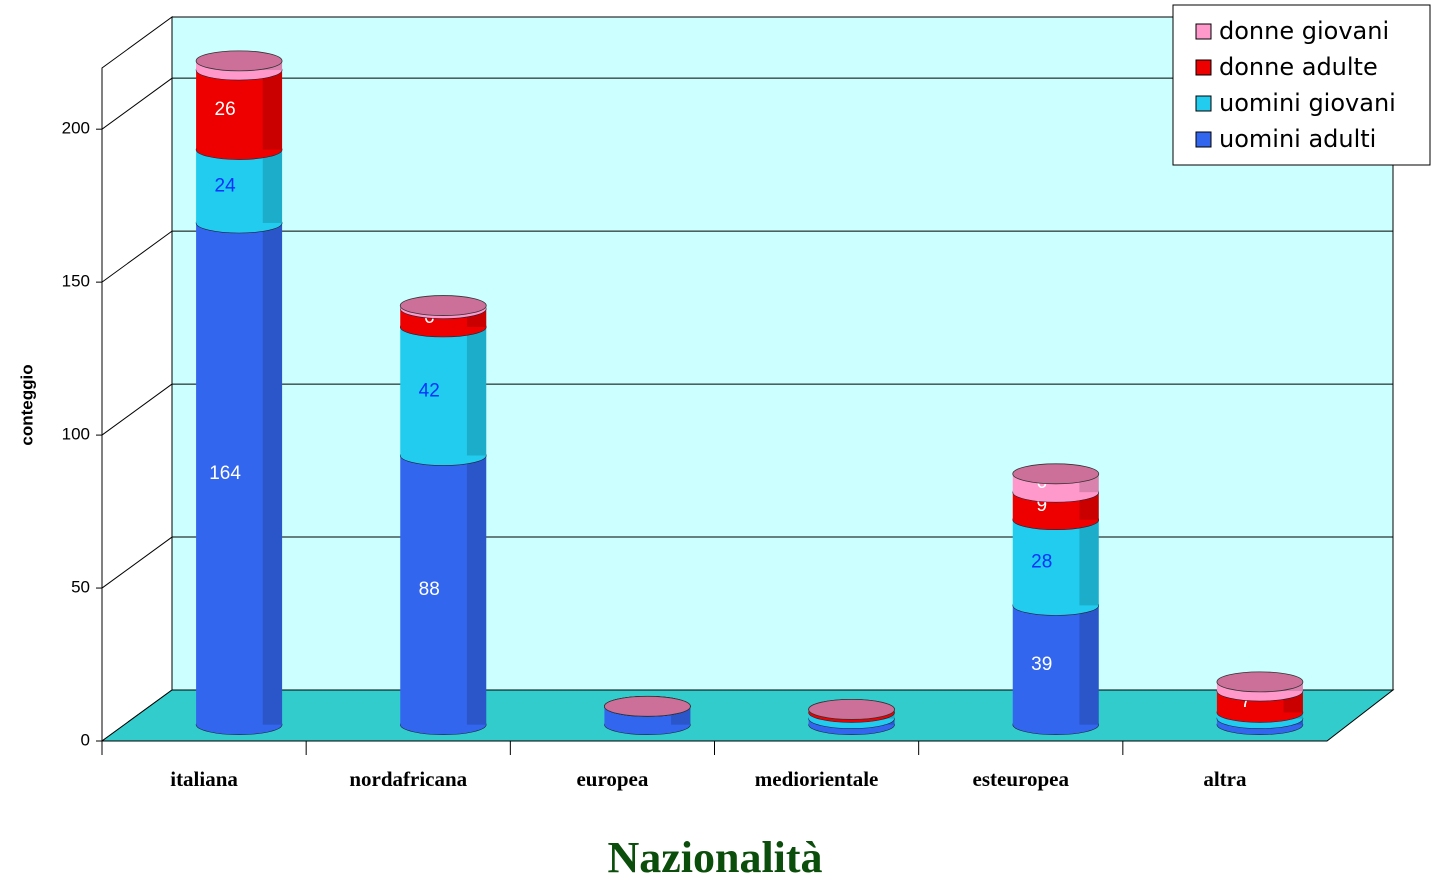 This screenshot has width=1431, height=881. I want to click on data-label: 9, so click(1041, 505).